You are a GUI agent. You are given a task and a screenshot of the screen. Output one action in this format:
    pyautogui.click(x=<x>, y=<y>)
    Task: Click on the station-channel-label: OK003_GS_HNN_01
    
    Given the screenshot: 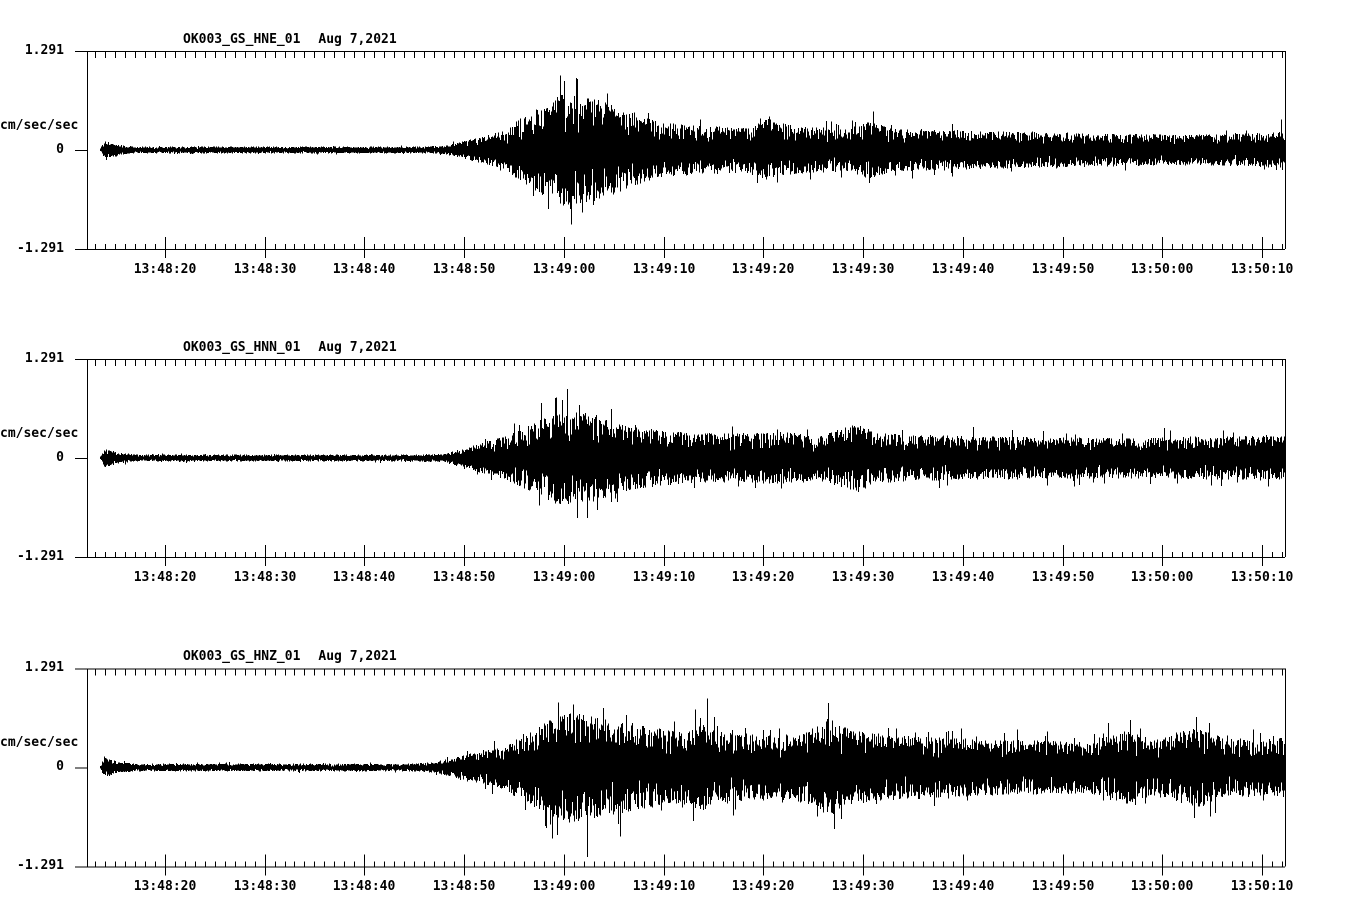 What is the action you would take?
    pyautogui.click(x=242, y=347)
    